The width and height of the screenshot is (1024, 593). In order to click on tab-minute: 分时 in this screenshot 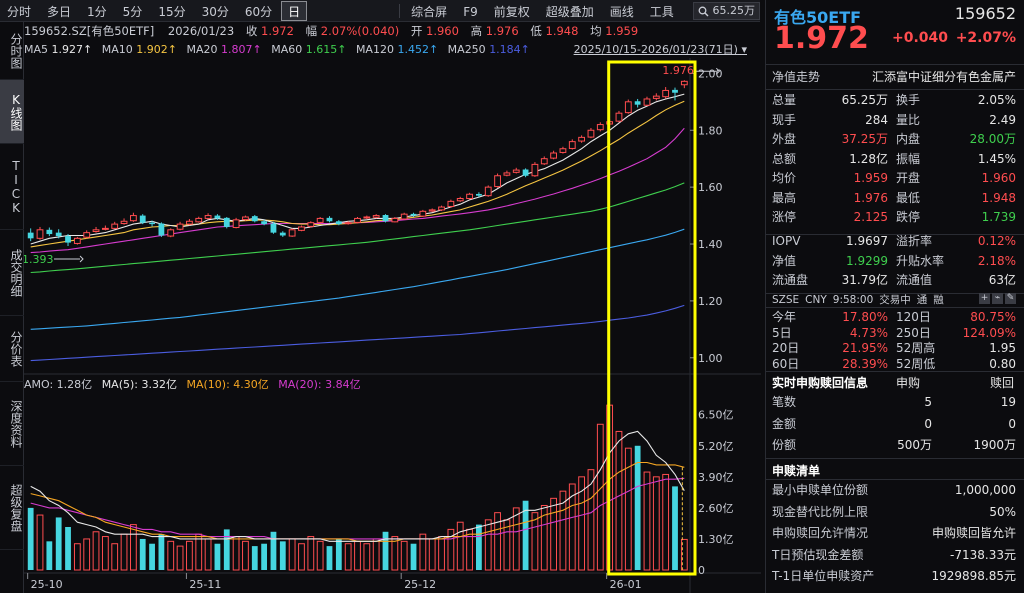, I will do `click(19, 11)`.